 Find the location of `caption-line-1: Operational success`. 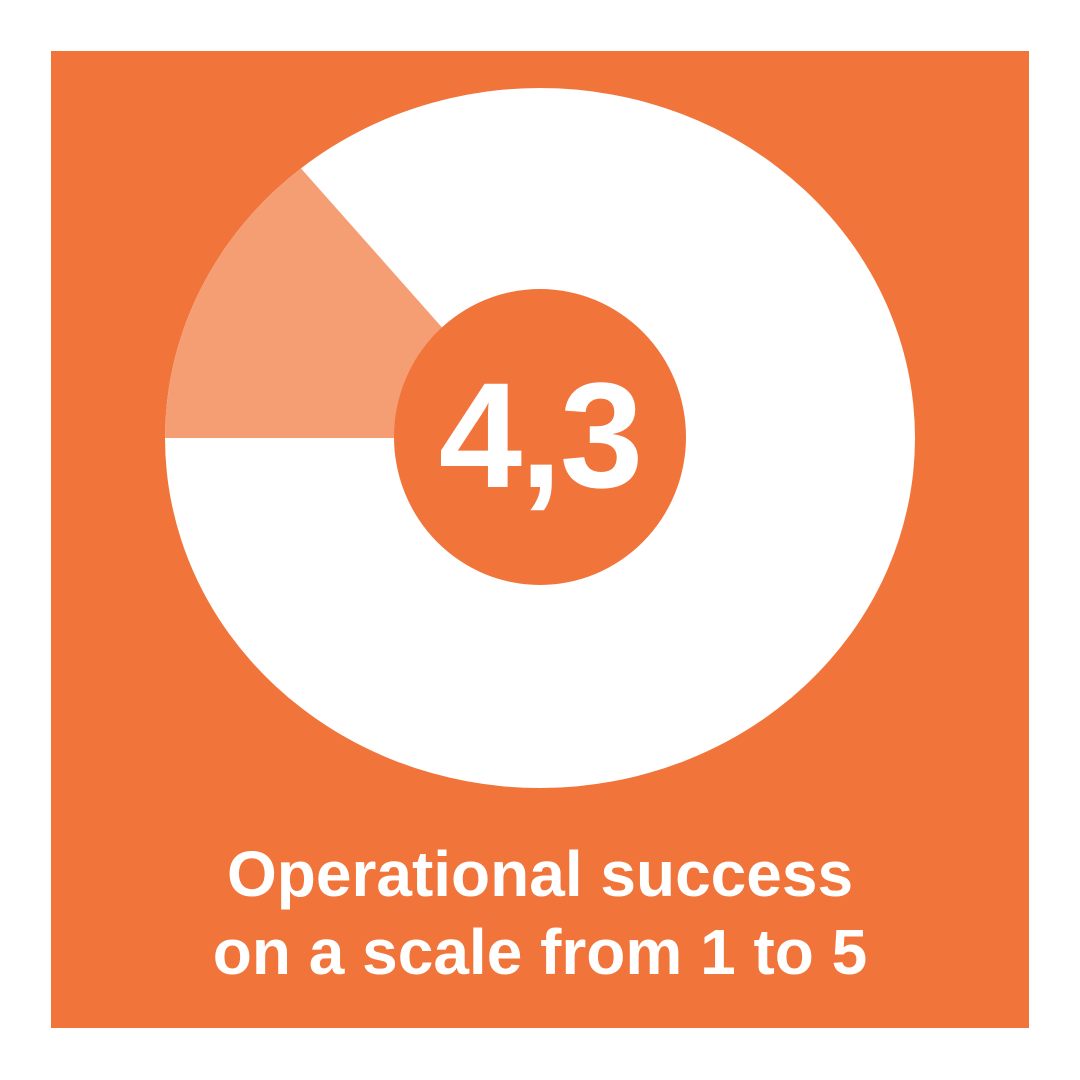

caption-line-1: Operational success is located at coordinates (540, 874).